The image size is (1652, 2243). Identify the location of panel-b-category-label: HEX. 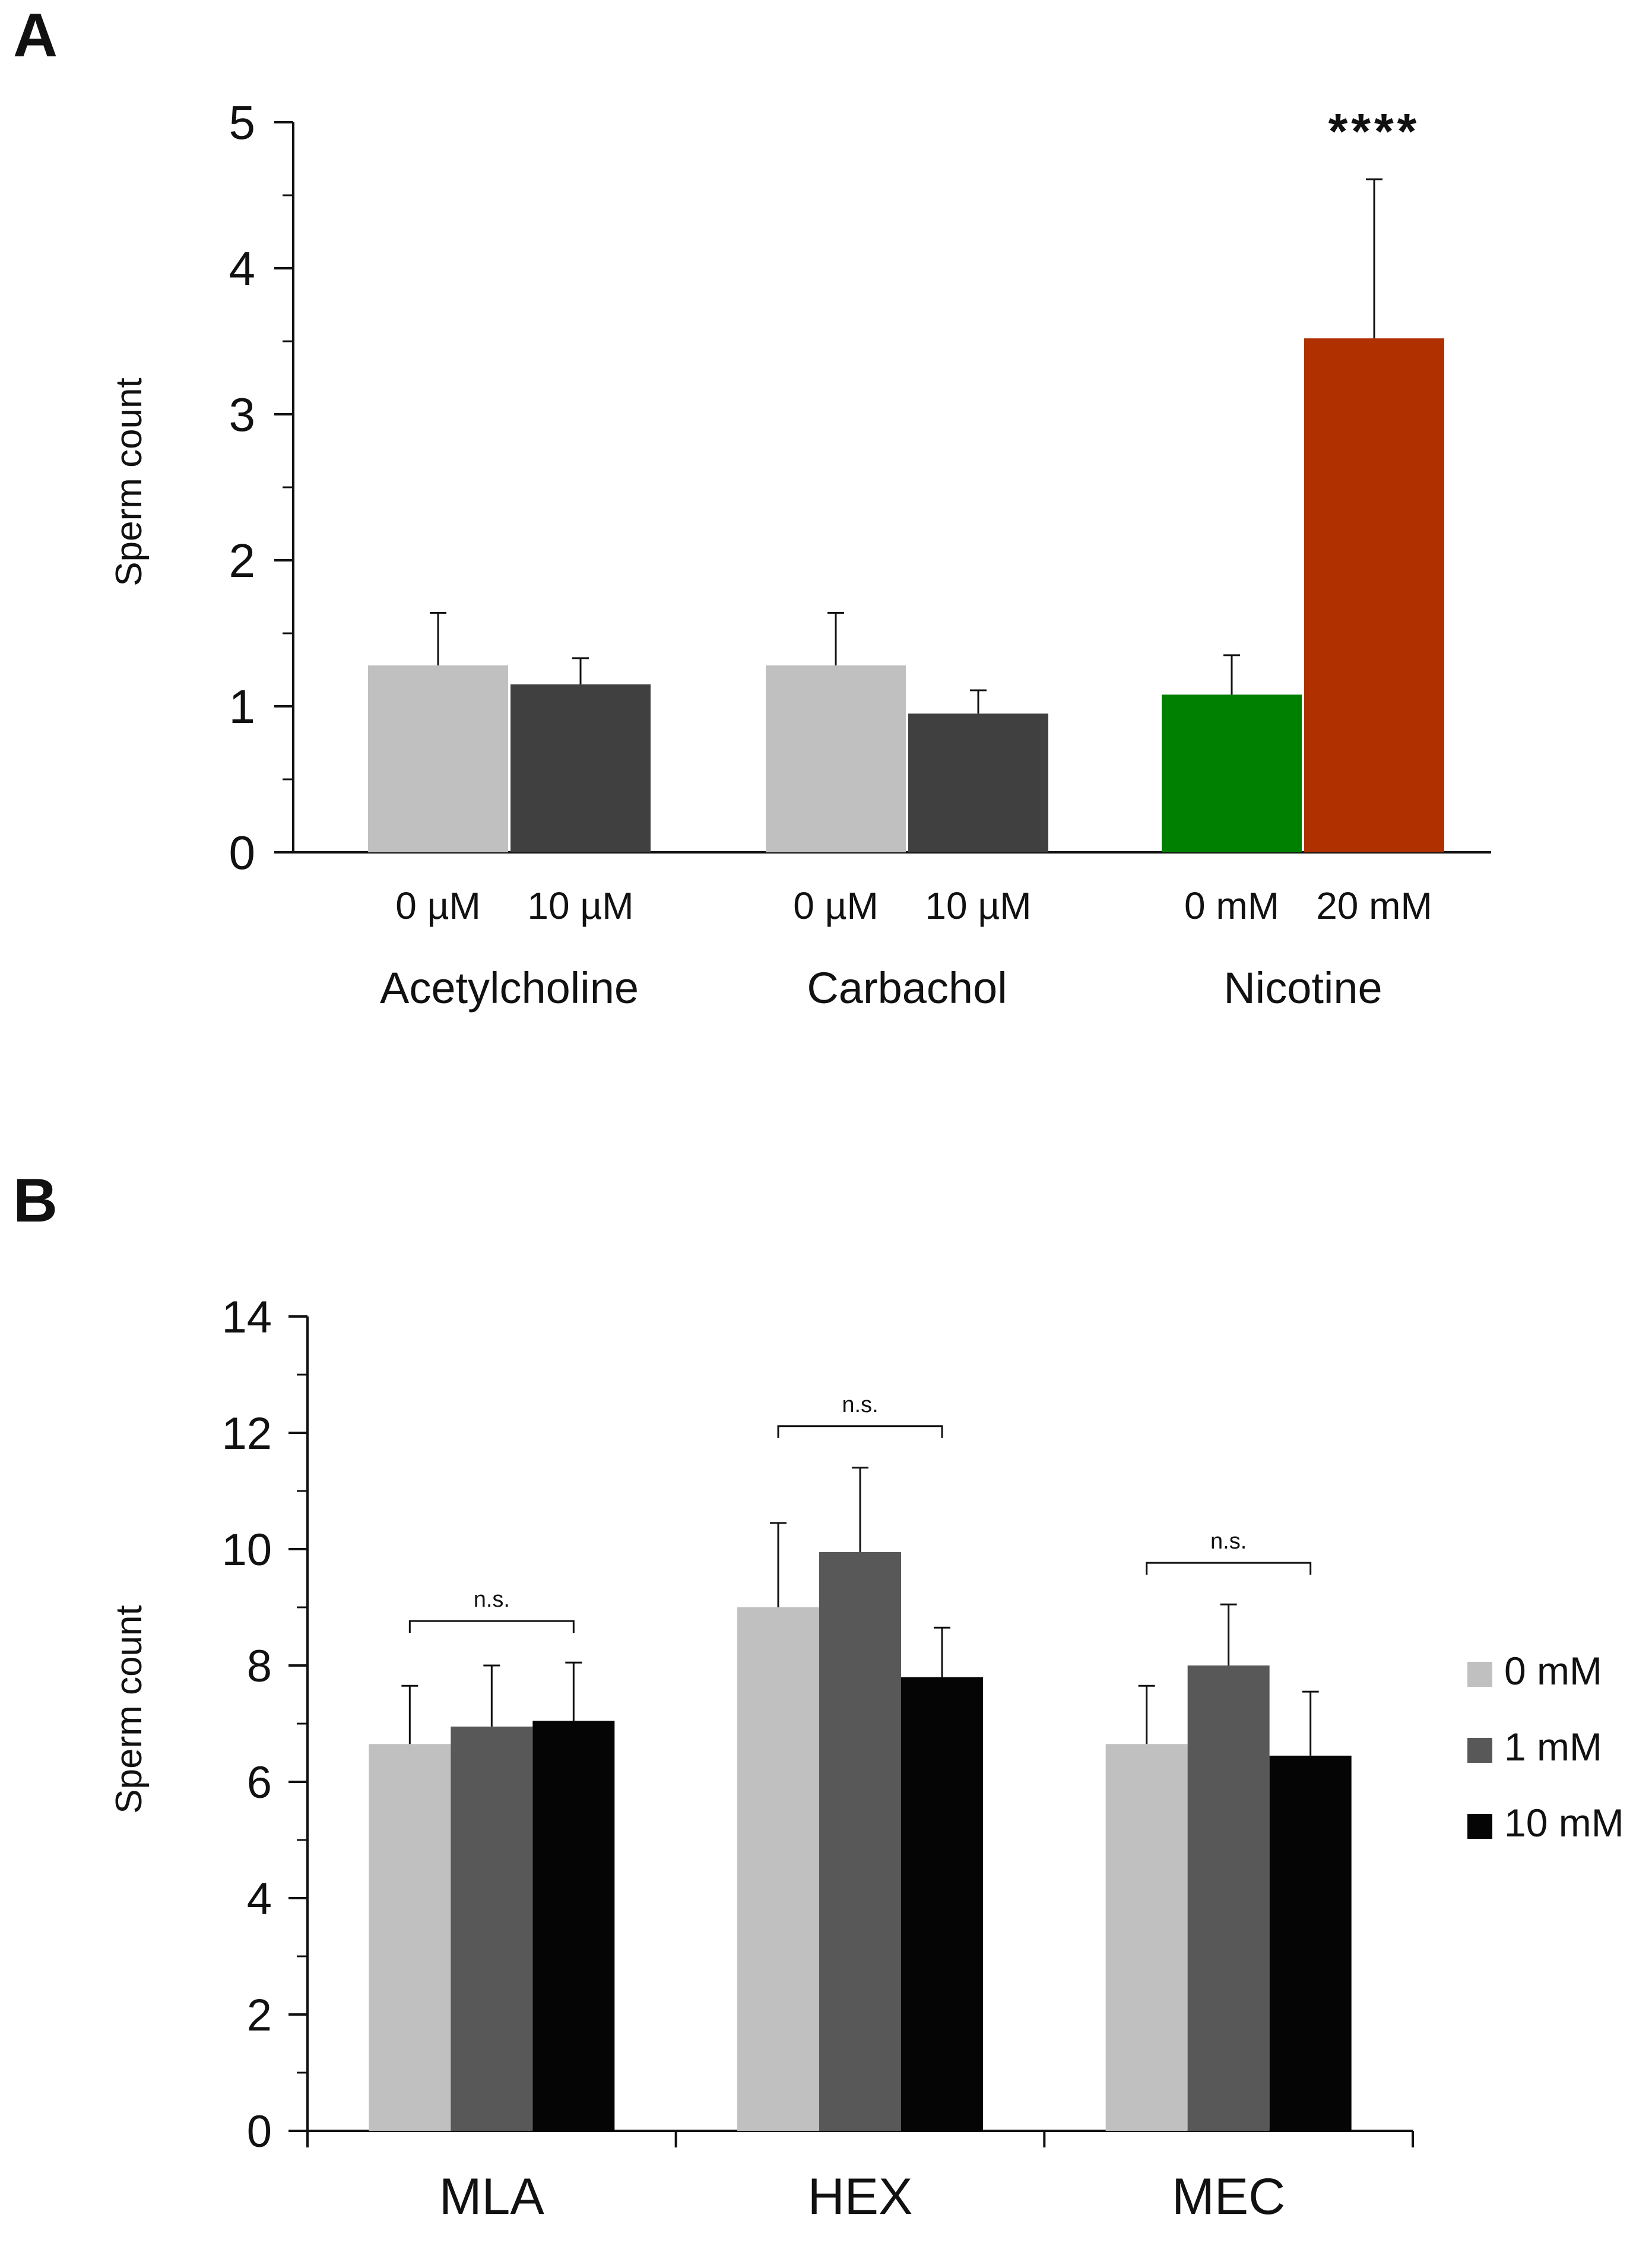
(861, 2196).